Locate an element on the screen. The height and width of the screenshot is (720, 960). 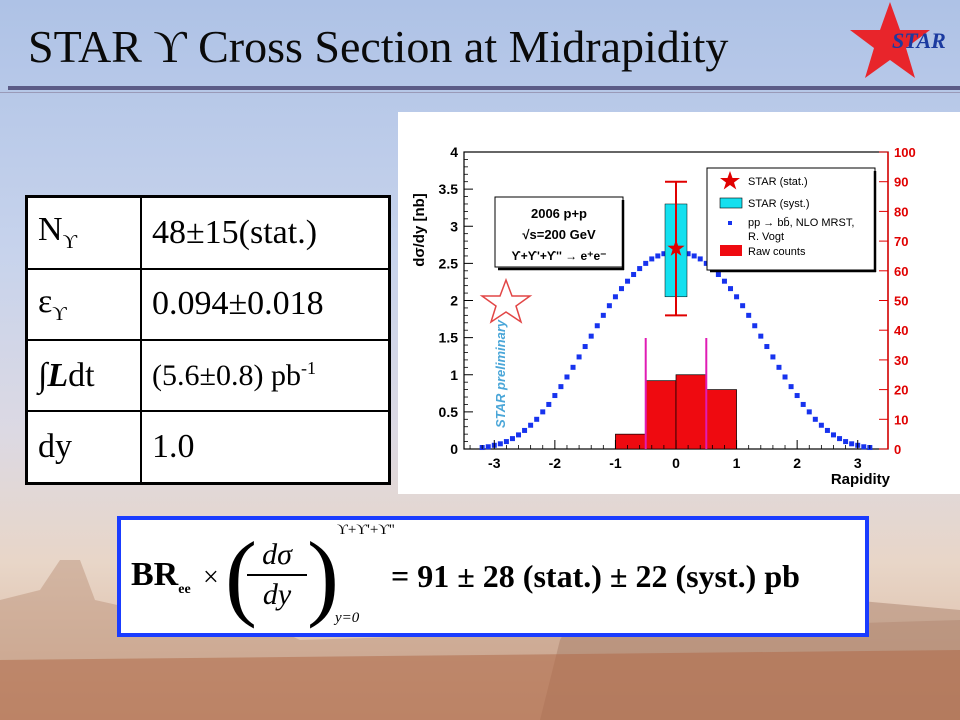
table-key-sub: ϒ is located at coordinates (59, 313).